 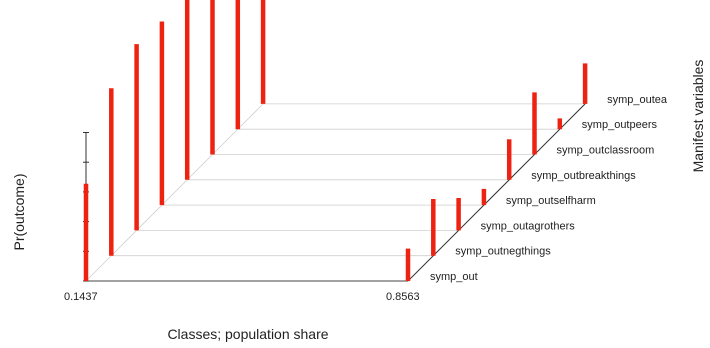 What do you see at coordinates (496, 192) in the screenshot?
I see `floor-right-edge` at bounding box center [496, 192].